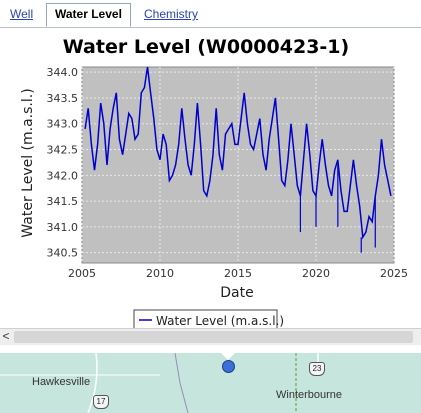 This screenshot has height=413, width=421. Describe the element at coordinates (228, 356) in the screenshot. I see `map-popup-pointer-icon` at that location.